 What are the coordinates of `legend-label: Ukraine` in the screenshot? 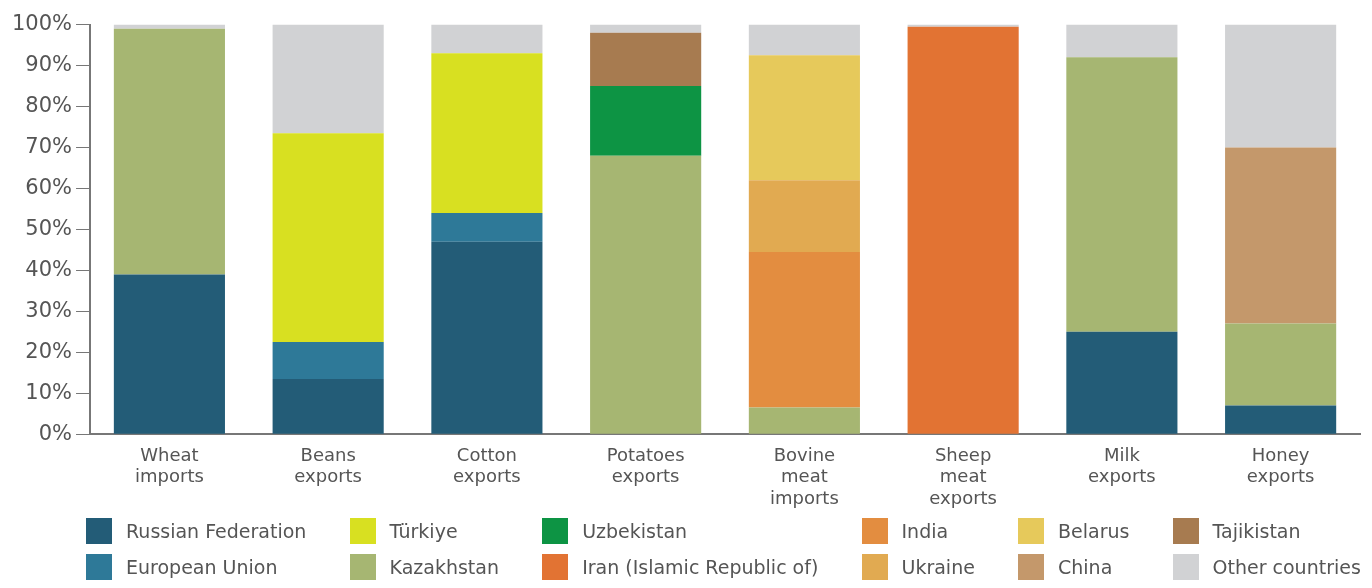 It's located at (938, 567).